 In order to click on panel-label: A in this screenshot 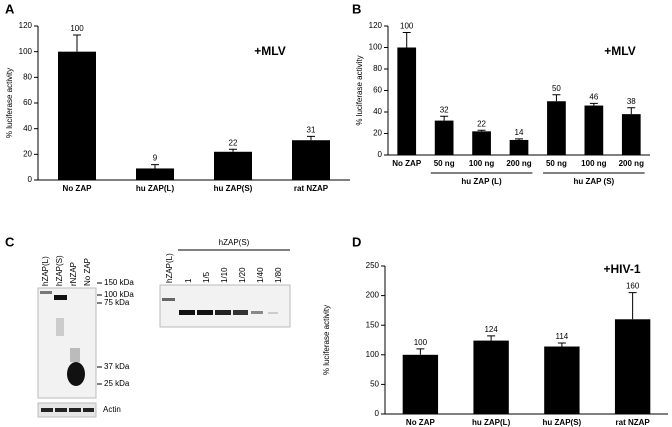, I will do `click(10, 8)`.